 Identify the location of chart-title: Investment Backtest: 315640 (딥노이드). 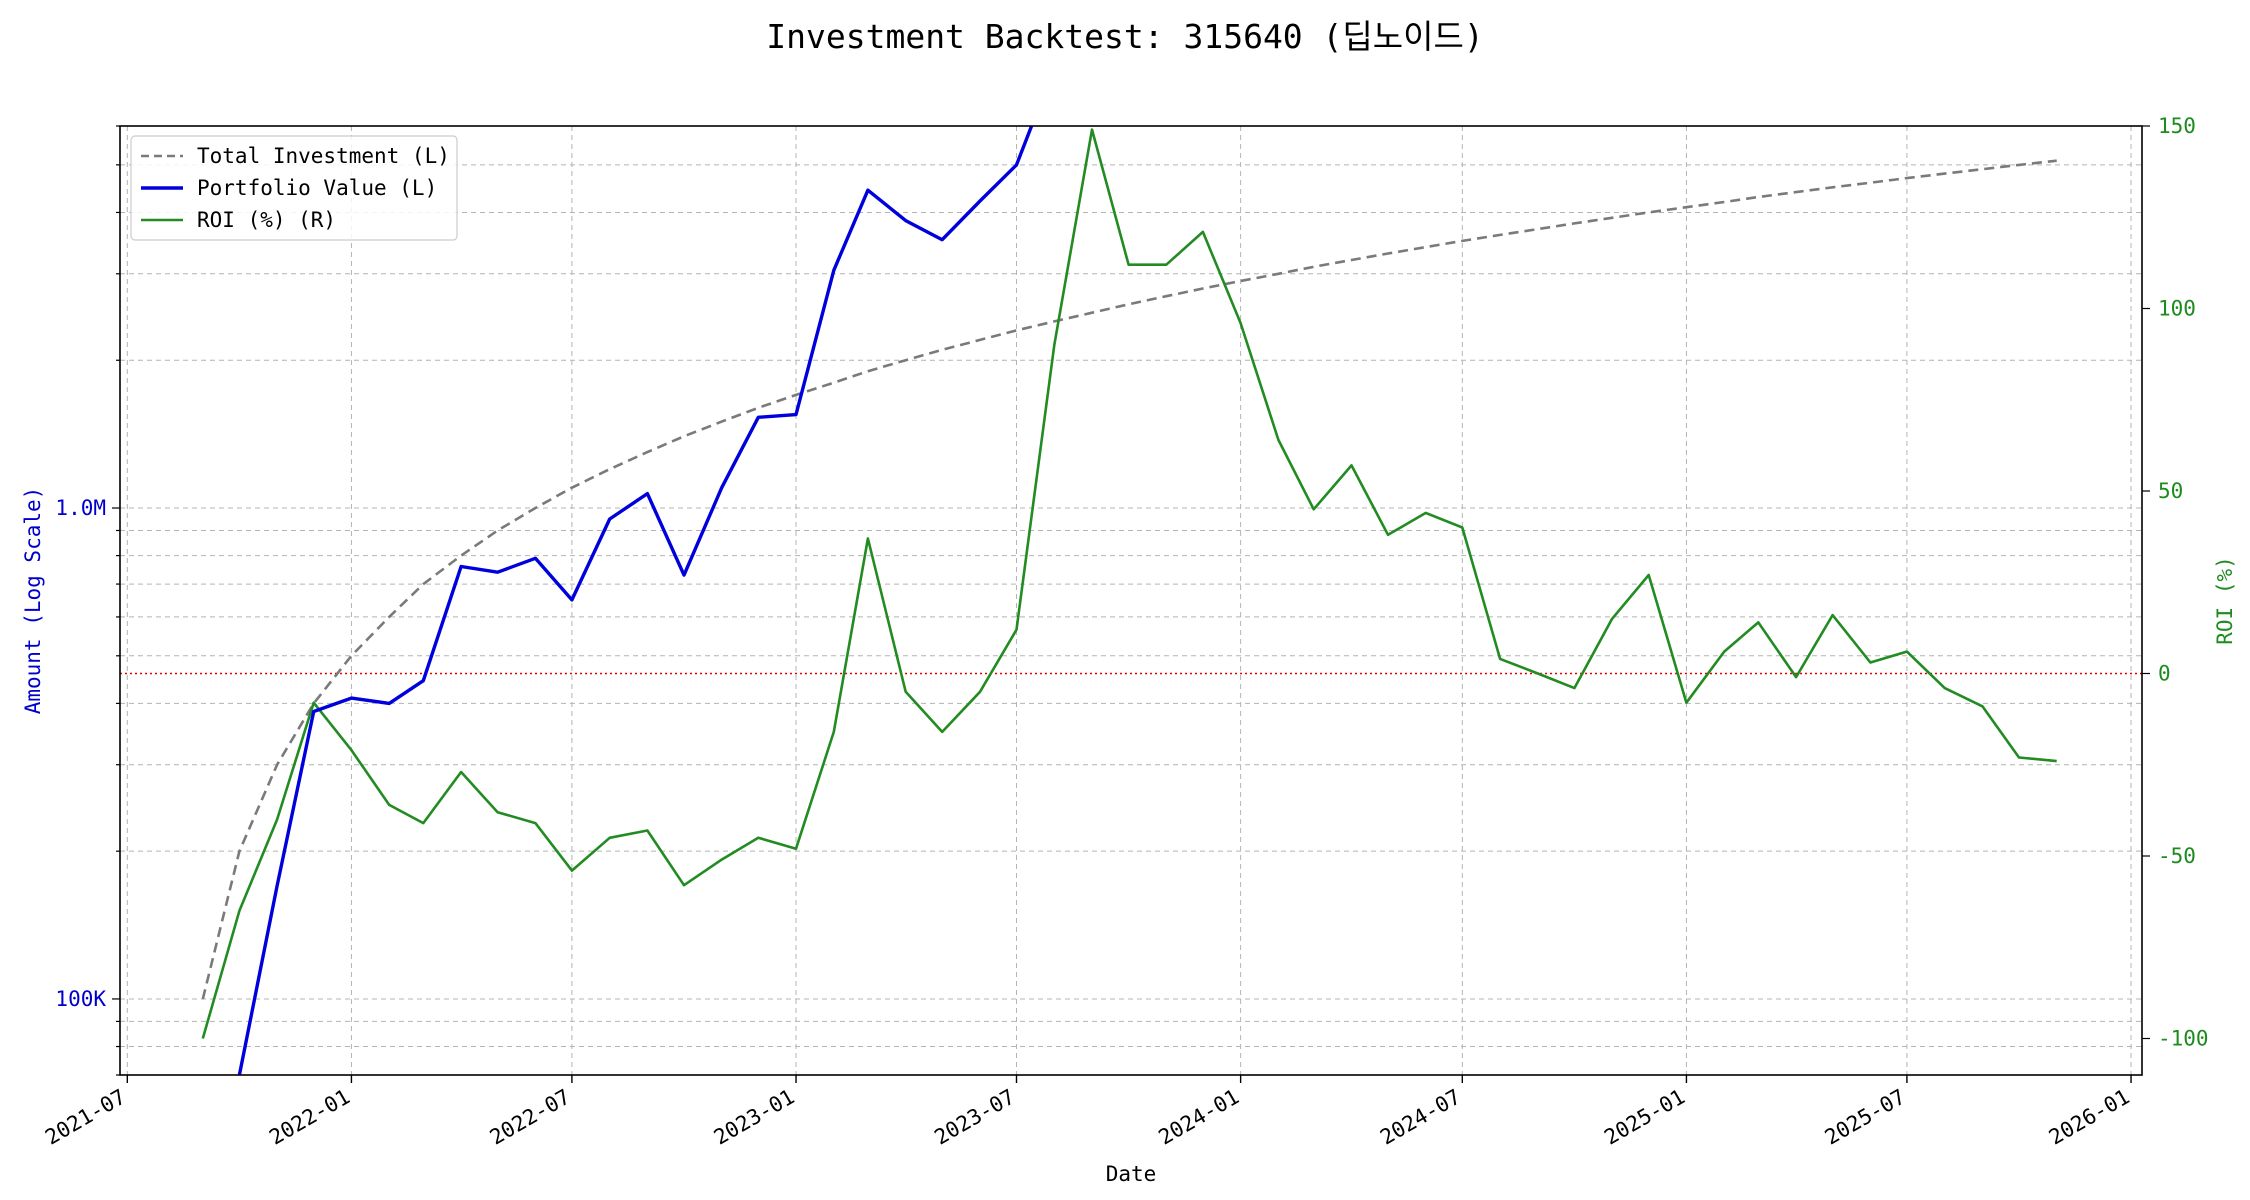
(1124, 36).